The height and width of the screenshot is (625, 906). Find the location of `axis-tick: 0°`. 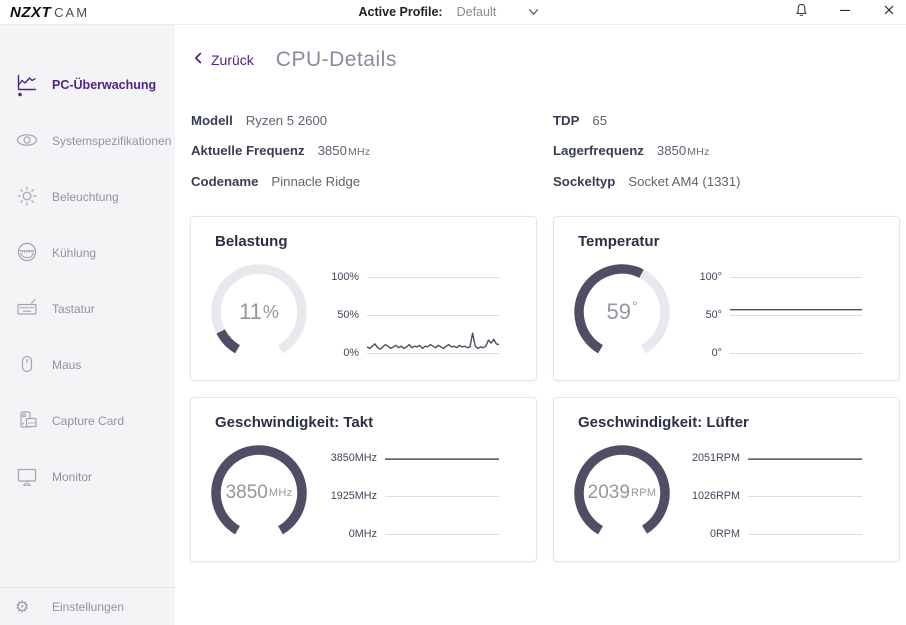

axis-tick: 0° is located at coordinates (716, 353).